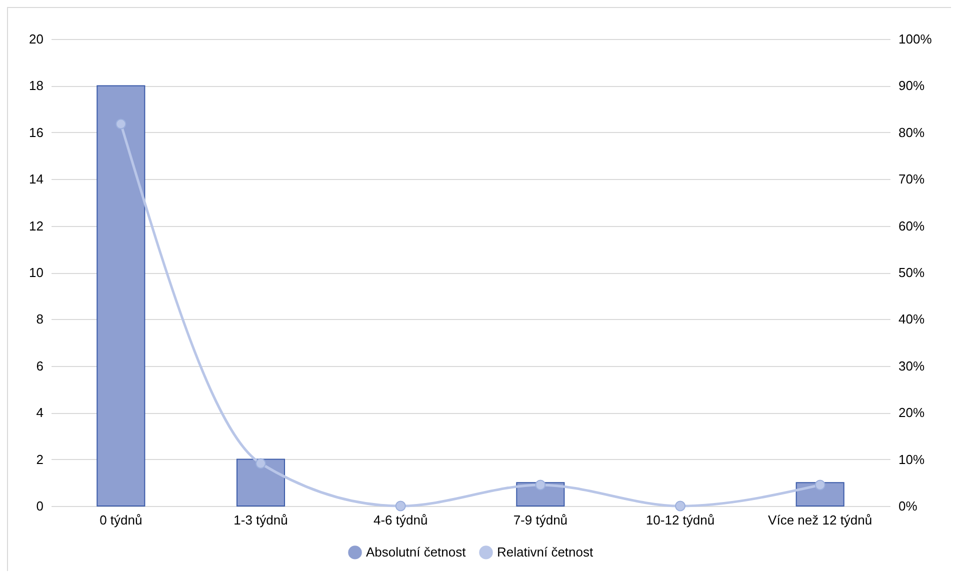 Image resolution: width=960 pixels, height=580 pixels. I want to click on y-tick-label: 16, so click(36, 132).